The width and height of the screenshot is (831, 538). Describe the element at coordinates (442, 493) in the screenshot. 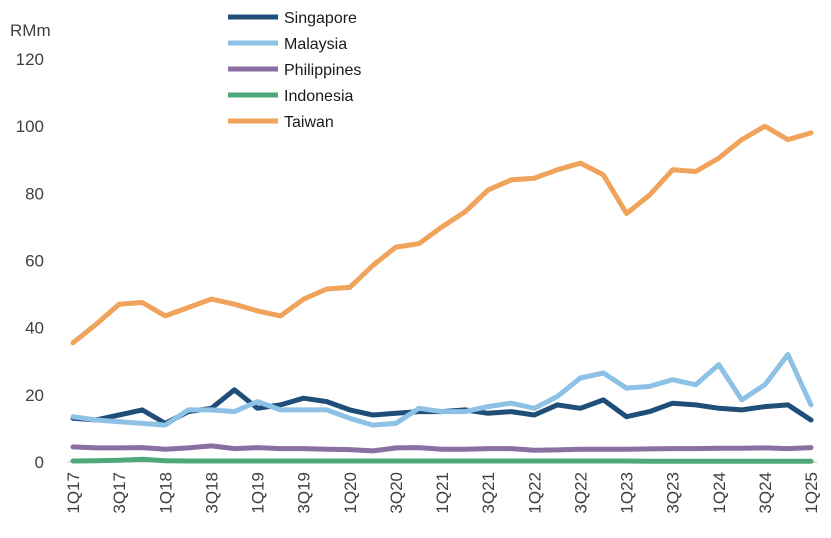

I see `x-tick-label: 1Q21` at that location.